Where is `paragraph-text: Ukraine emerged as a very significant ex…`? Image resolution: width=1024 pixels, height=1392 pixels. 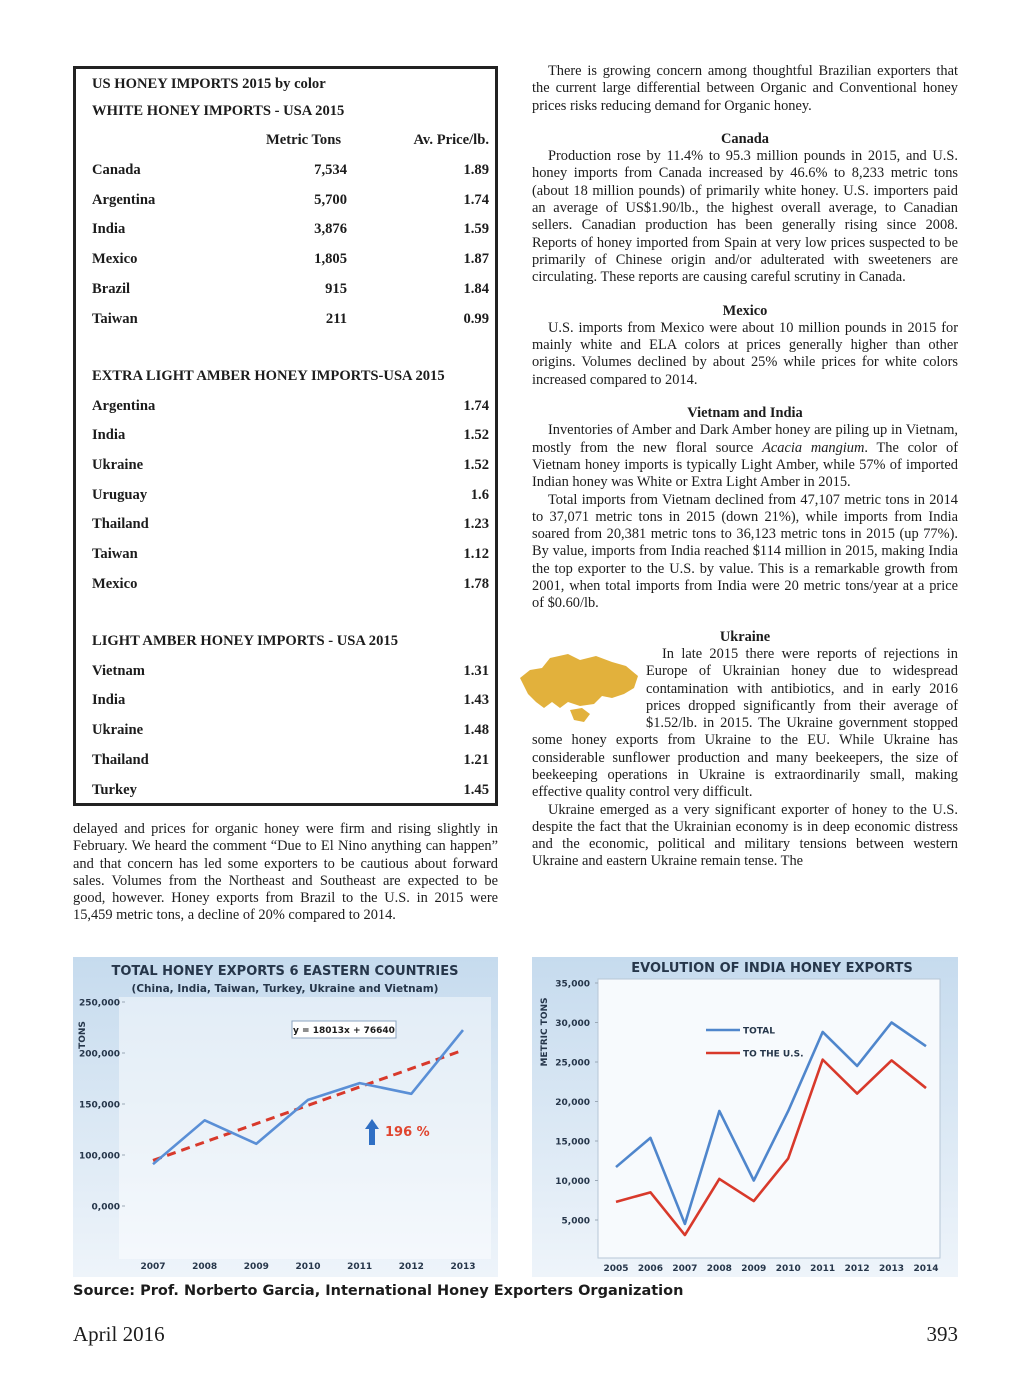
paragraph-text: Ukraine emerged as a very significant ex… is located at coordinates (745, 835).